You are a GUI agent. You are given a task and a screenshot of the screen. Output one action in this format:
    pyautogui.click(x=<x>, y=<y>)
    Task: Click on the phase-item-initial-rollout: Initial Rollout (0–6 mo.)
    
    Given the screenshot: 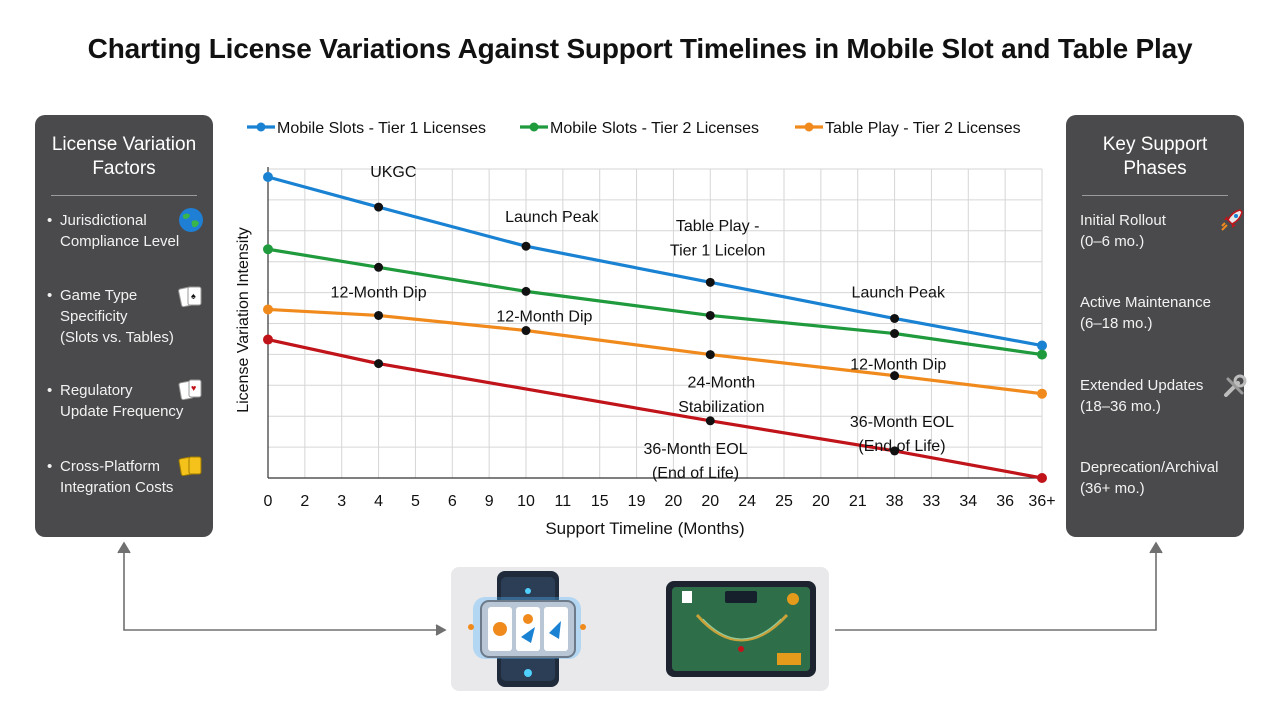 What is the action you would take?
    pyautogui.click(x=1161, y=230)
    